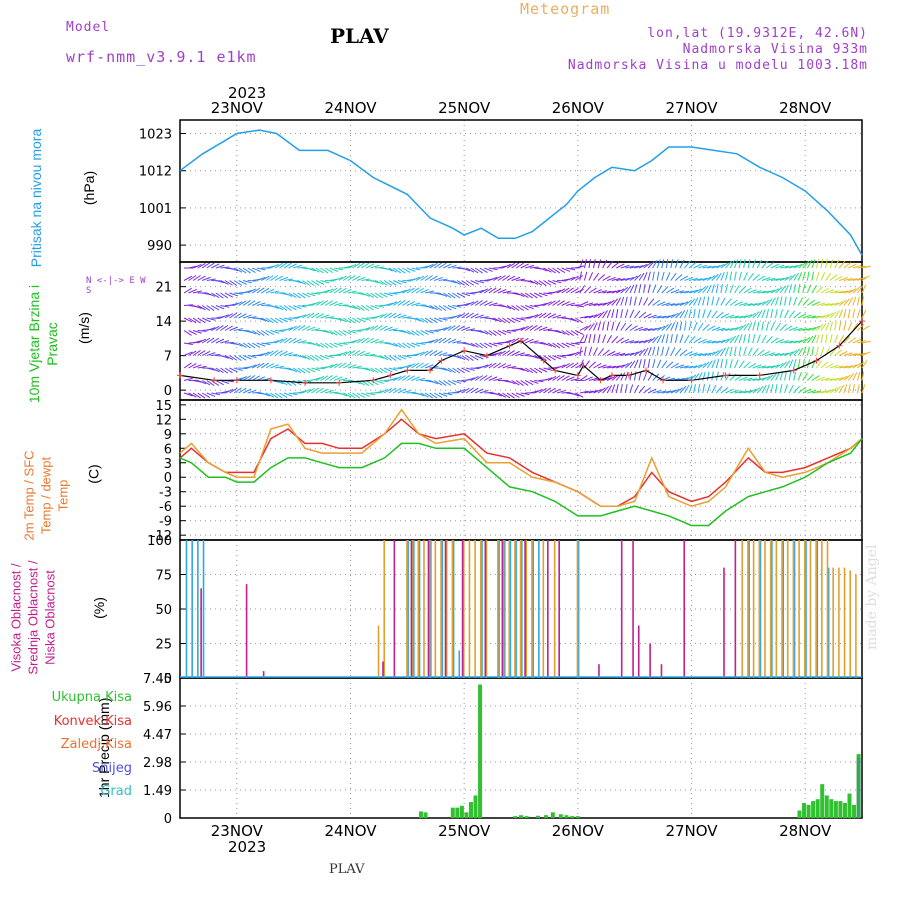  I want to click on gust-marker, so click(611, 375).